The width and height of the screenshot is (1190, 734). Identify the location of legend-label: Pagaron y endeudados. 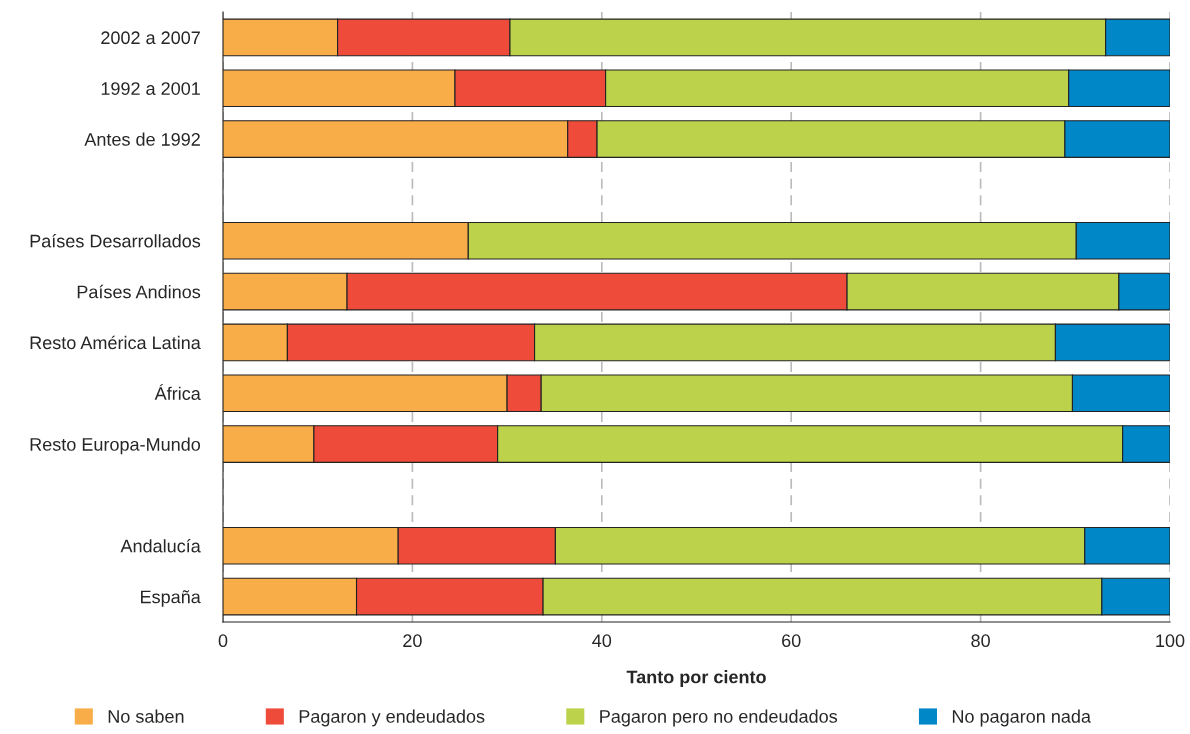
(392, 718).